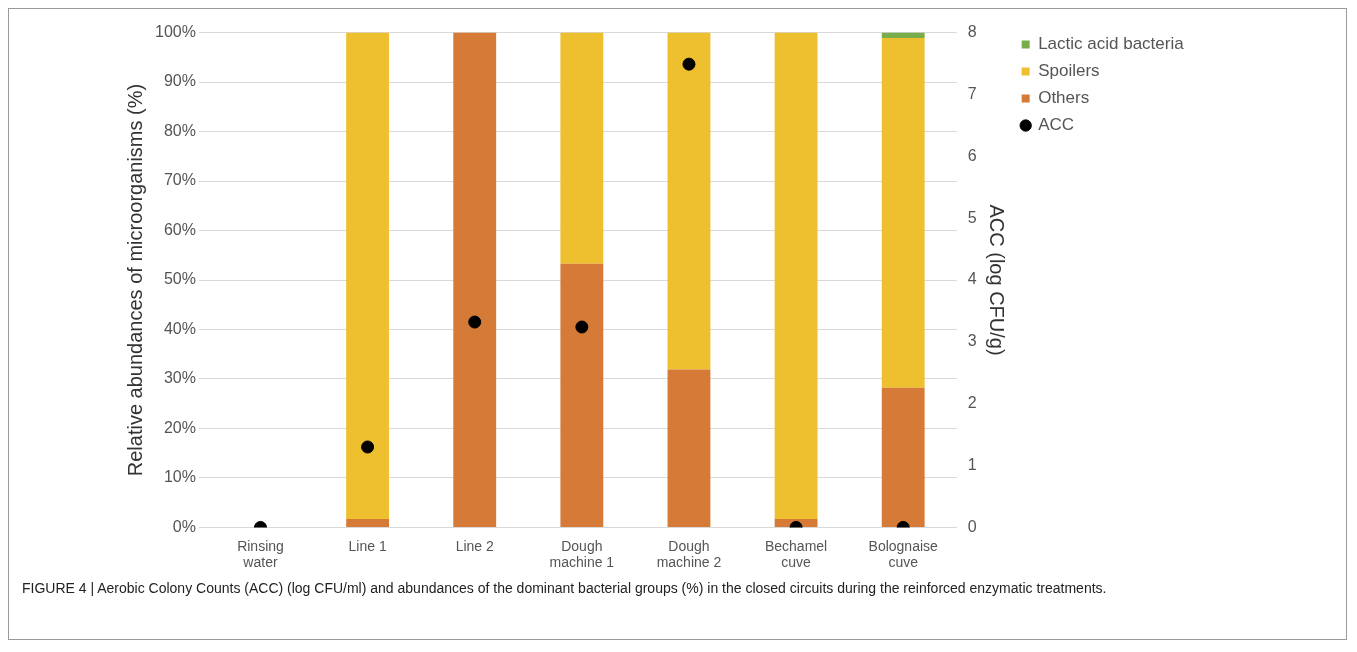  What do you see at coordinates (565, 588) in the screenshot?
I see `caption: FIGURE 4 | Aerobic Colony Counts (ACC) (log CFU/ml) and abundances of the dominant bacterial groups (%) in the closed circuits during the reinforced enzymatic treatments.` at bounding box center [565, 588].